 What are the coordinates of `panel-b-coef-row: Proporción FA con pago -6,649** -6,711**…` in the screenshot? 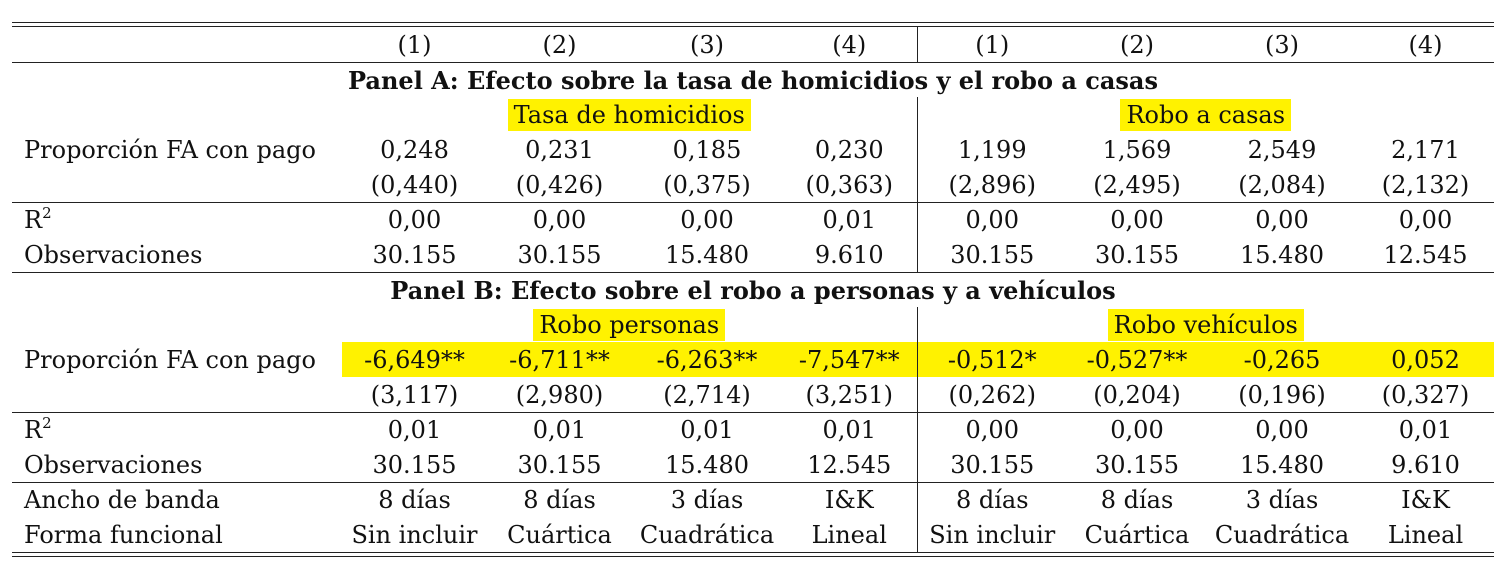 It's located at (753, 359).